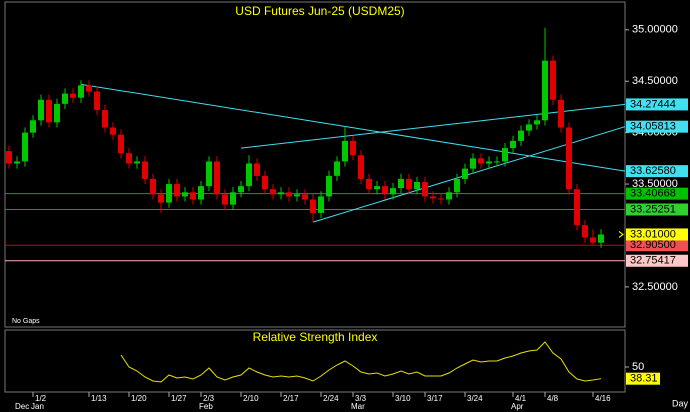 The width and height of the screenshot is (690, 412). I want to click on trendline, so click(469, 174).